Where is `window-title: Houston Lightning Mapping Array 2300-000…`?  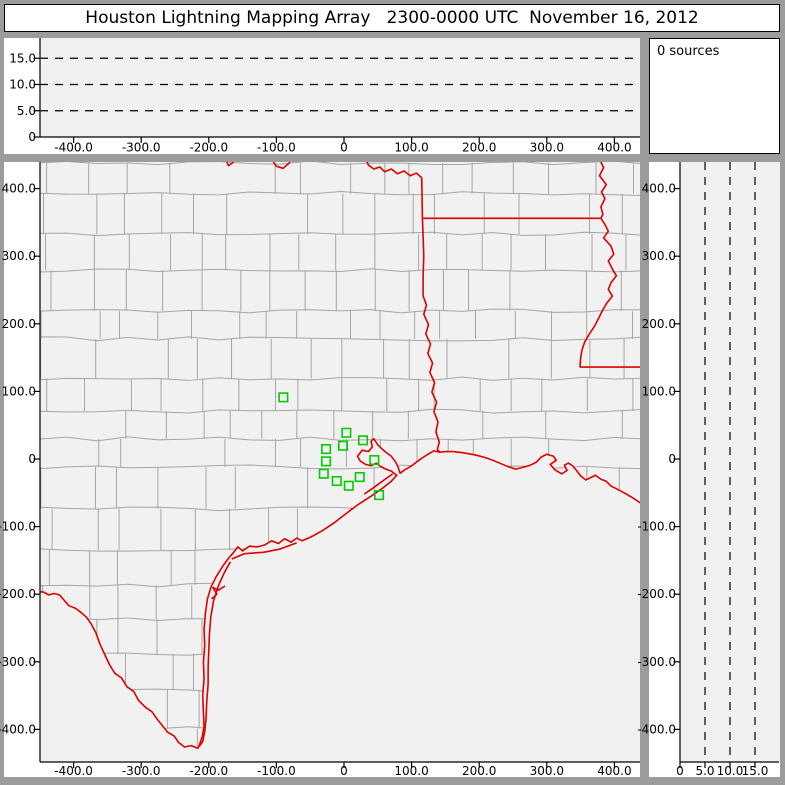
window-title: Houston Lightning Mapping Array 2300-000… is located at coordinates (392, 18).